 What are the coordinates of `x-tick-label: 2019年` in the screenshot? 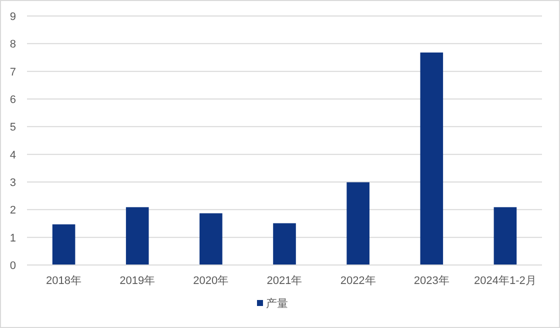 It's located at (138, 281).